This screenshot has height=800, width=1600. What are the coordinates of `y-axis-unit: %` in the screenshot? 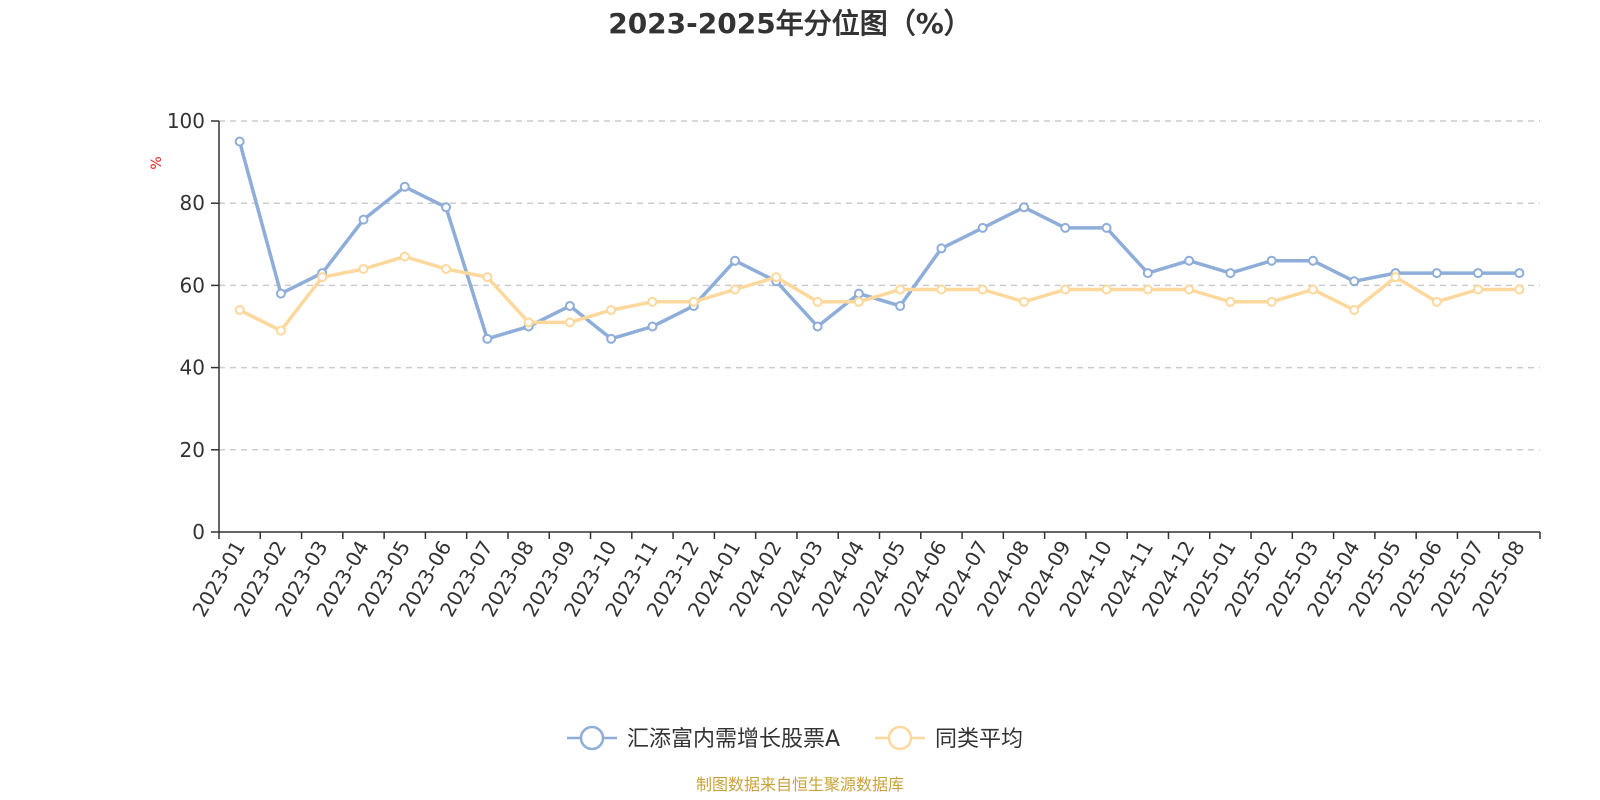 It's located at (157, 162).